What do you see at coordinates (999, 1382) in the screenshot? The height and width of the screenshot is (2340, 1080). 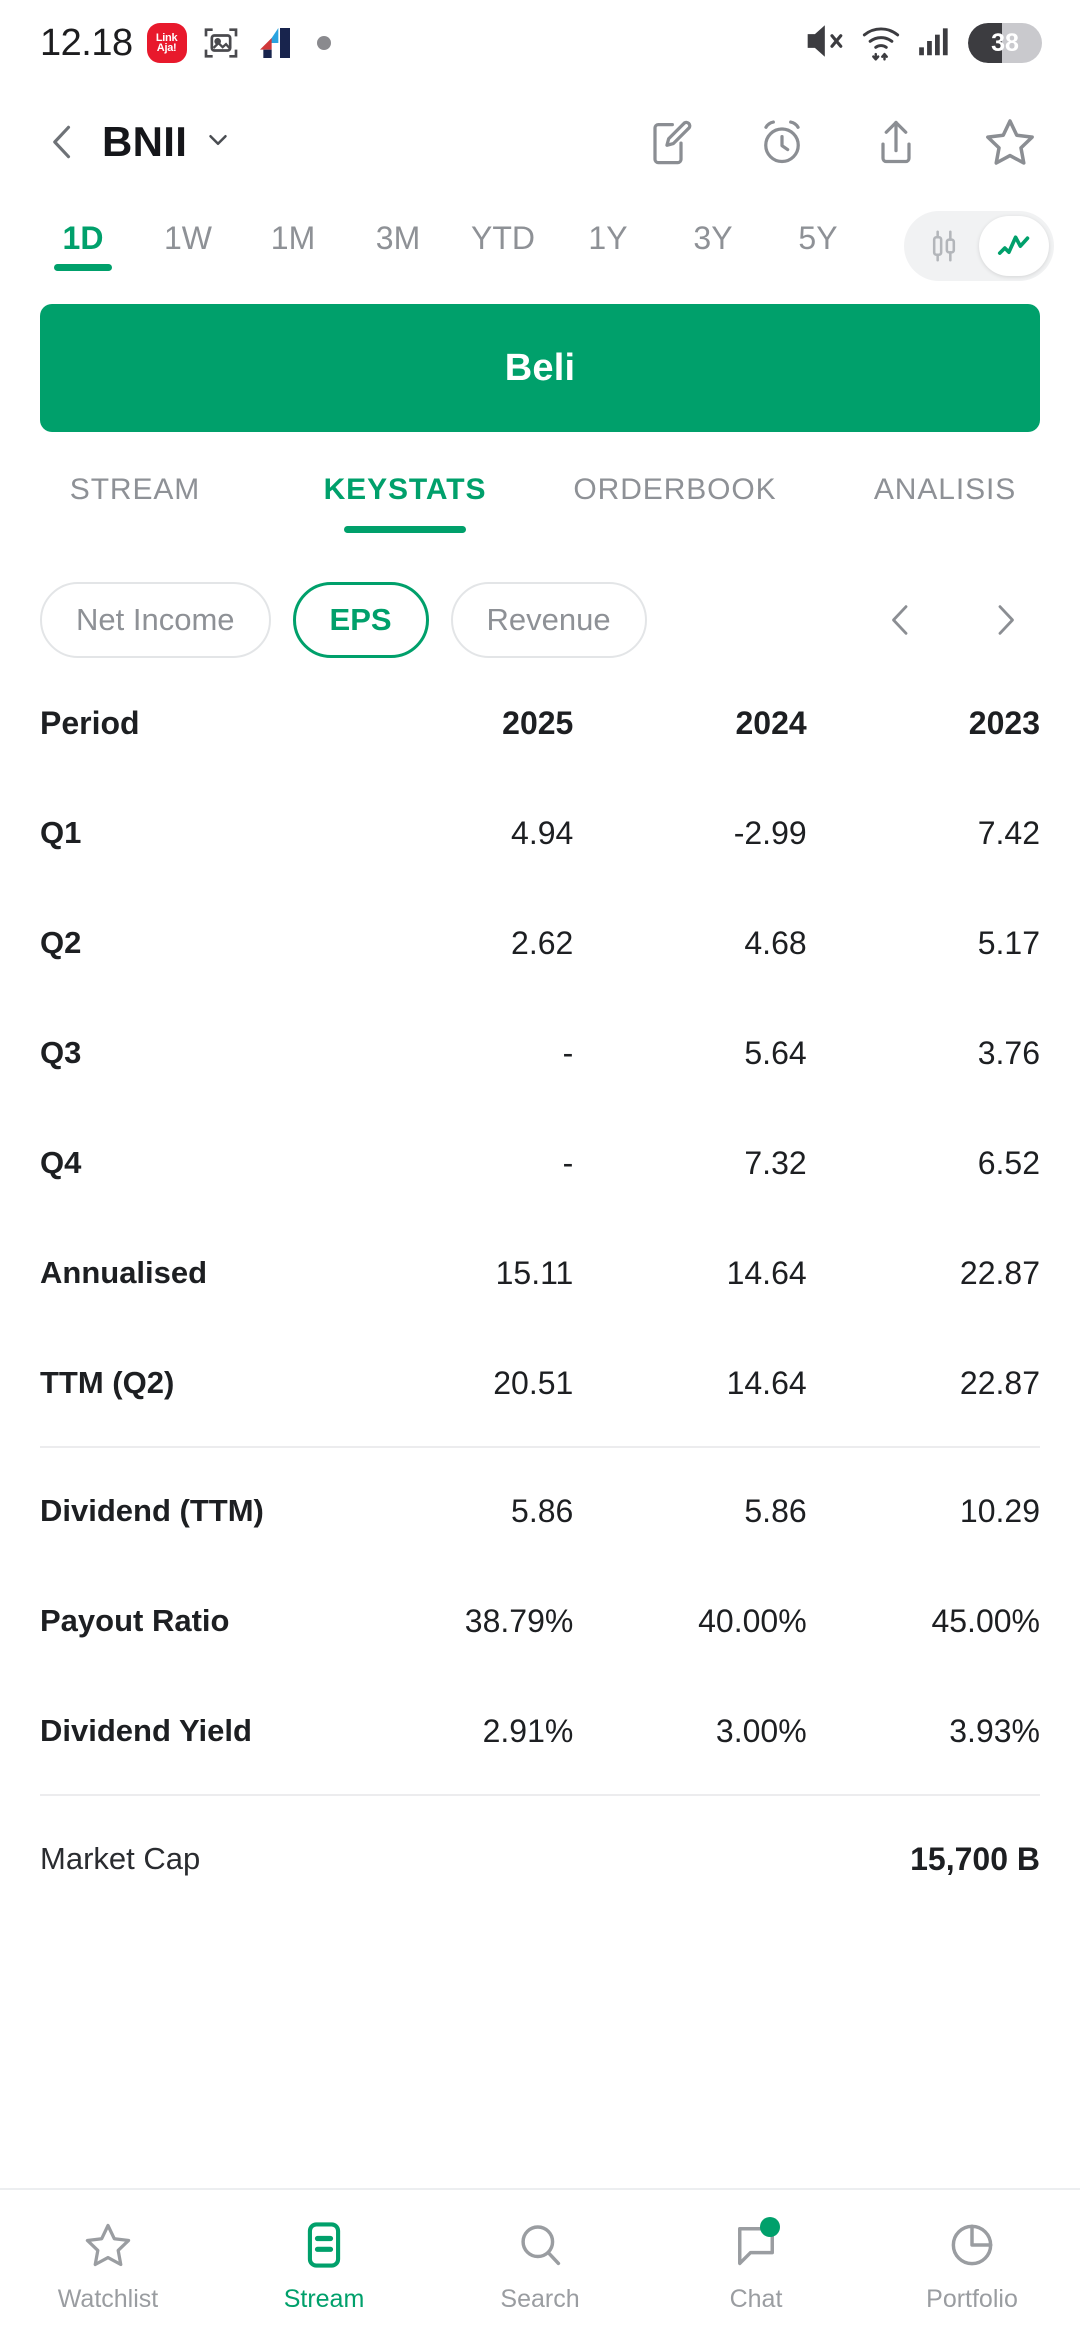 I see `row-value: 22.87` at bounding box center [999, 1382].